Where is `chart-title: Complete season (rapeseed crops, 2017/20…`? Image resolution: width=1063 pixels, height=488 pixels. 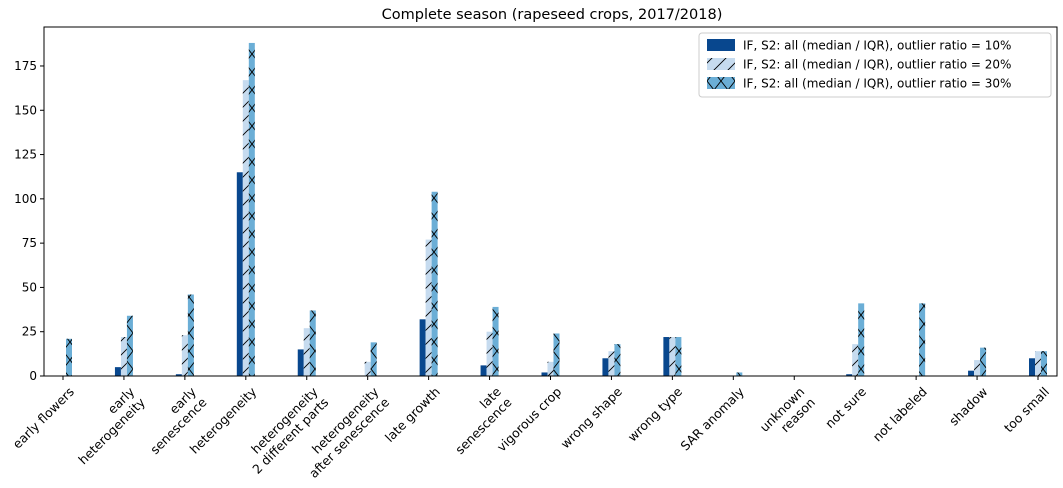
chart-title: Complete season (rapeseed crops, 2017/20… is located at coordinates (552, 15).